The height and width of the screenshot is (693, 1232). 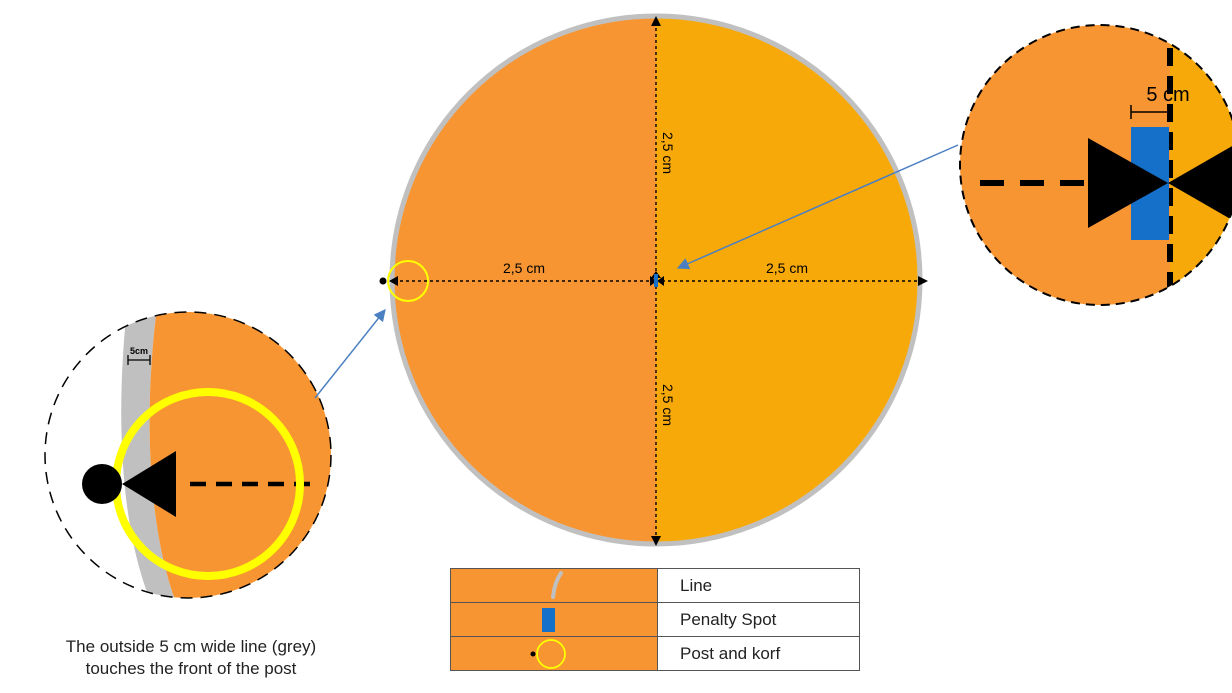 What do you see at coordinates (668, 153) in the screenshot?
I see `dim-label-top: 2,5 cm` at bounding box center [668, 153].